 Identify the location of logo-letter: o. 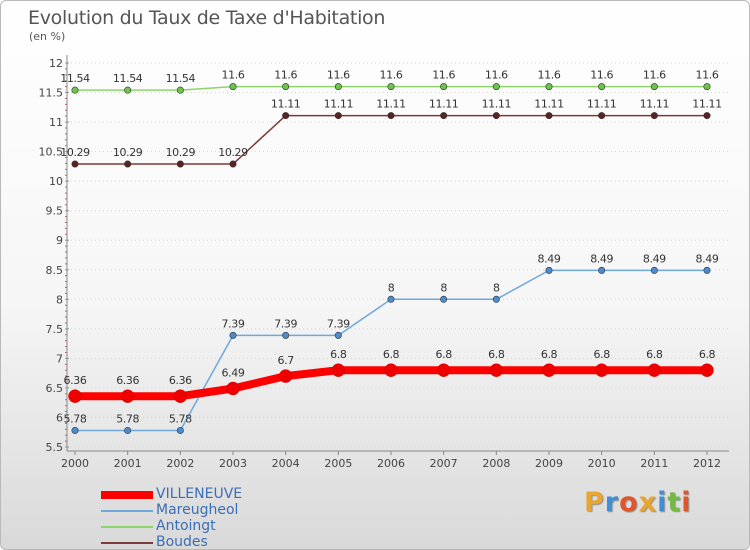
(629, 502).